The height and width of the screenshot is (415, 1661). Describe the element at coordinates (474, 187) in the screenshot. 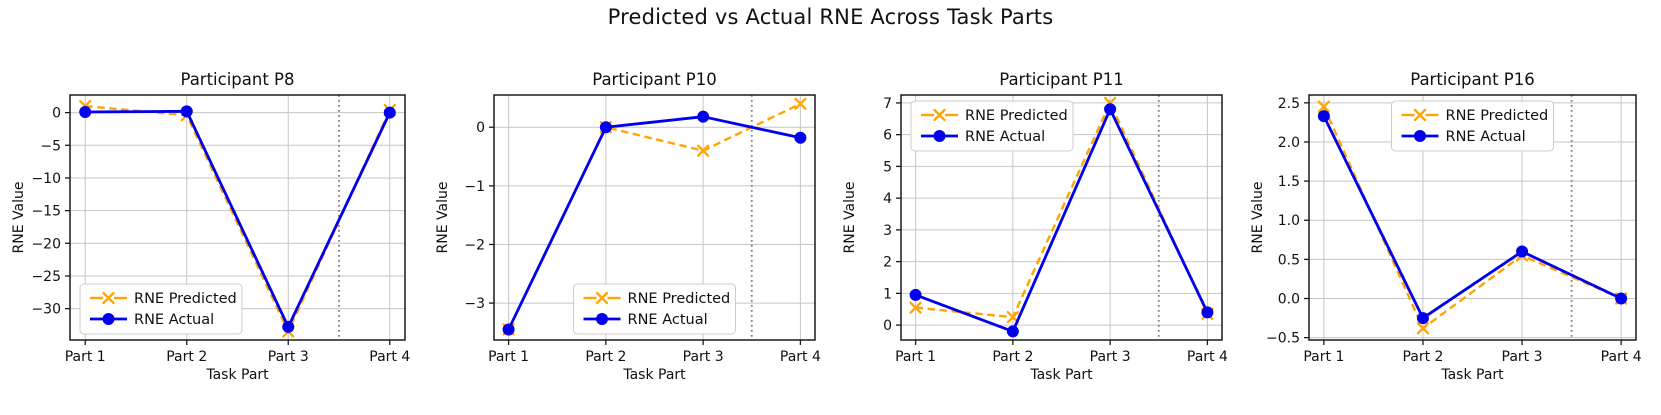

I see `y-tick-label: −1` at that location.